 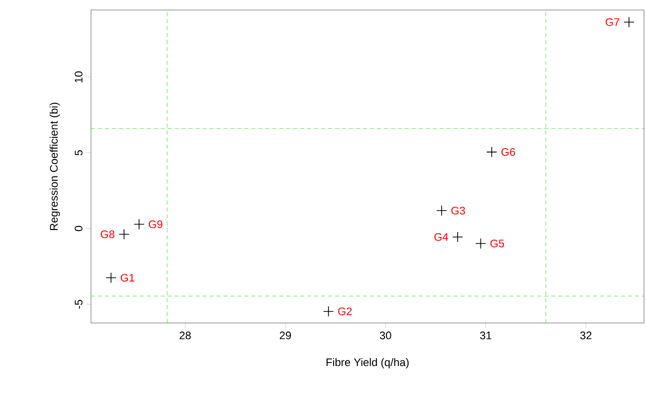 I want to click on x-tick-label: 29, so click(x=285, y=336).